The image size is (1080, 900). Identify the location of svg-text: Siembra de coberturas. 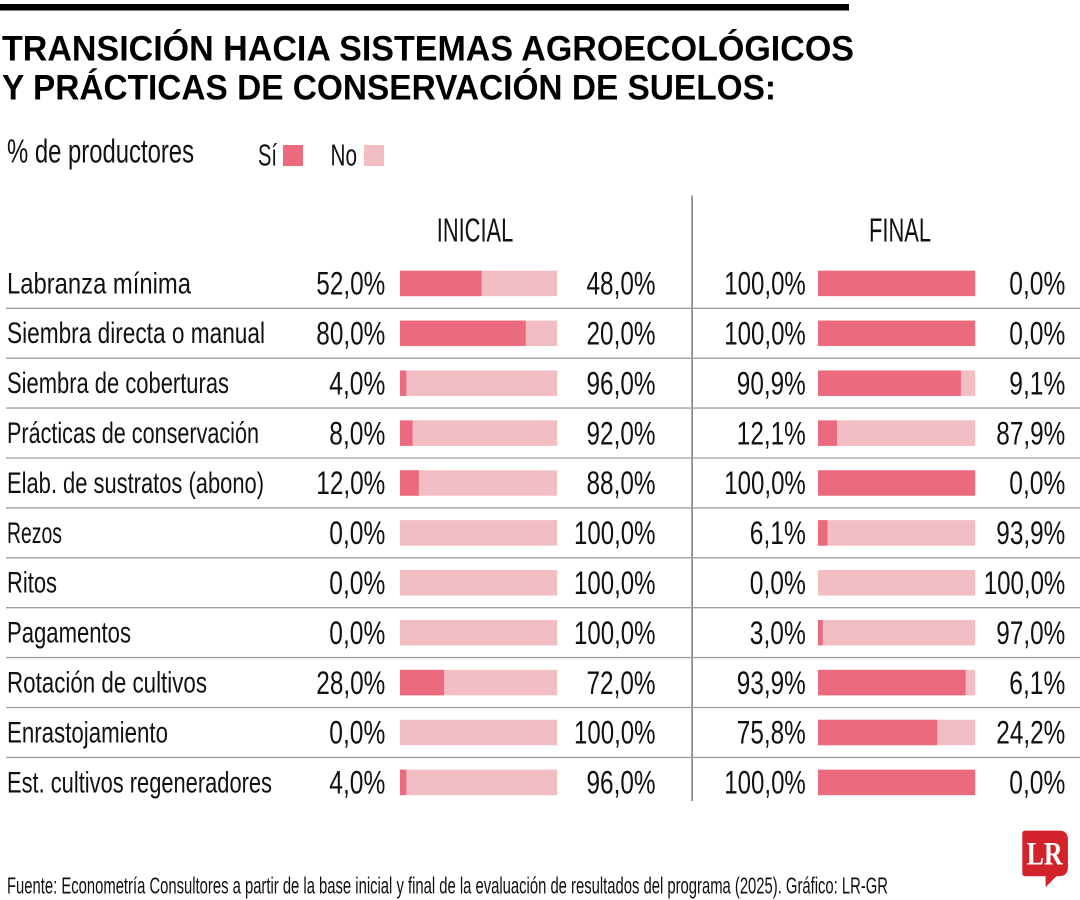
(118, 383).